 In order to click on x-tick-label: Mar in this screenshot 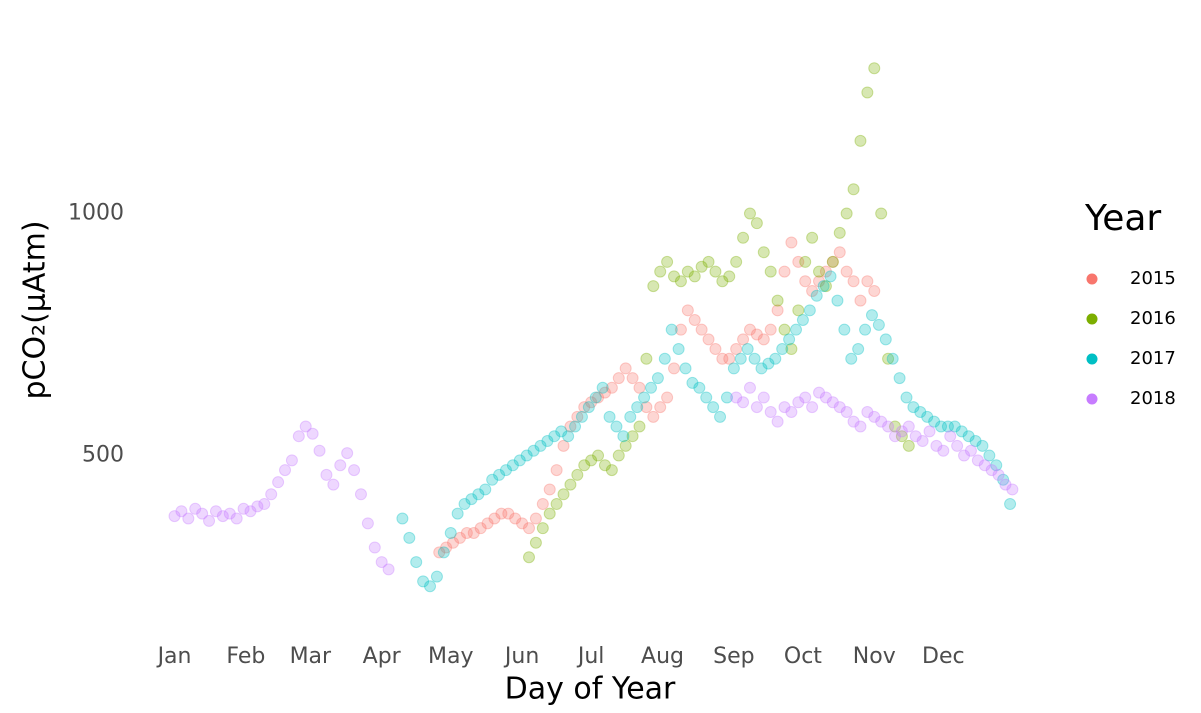, I will do `click(311, 656)`.